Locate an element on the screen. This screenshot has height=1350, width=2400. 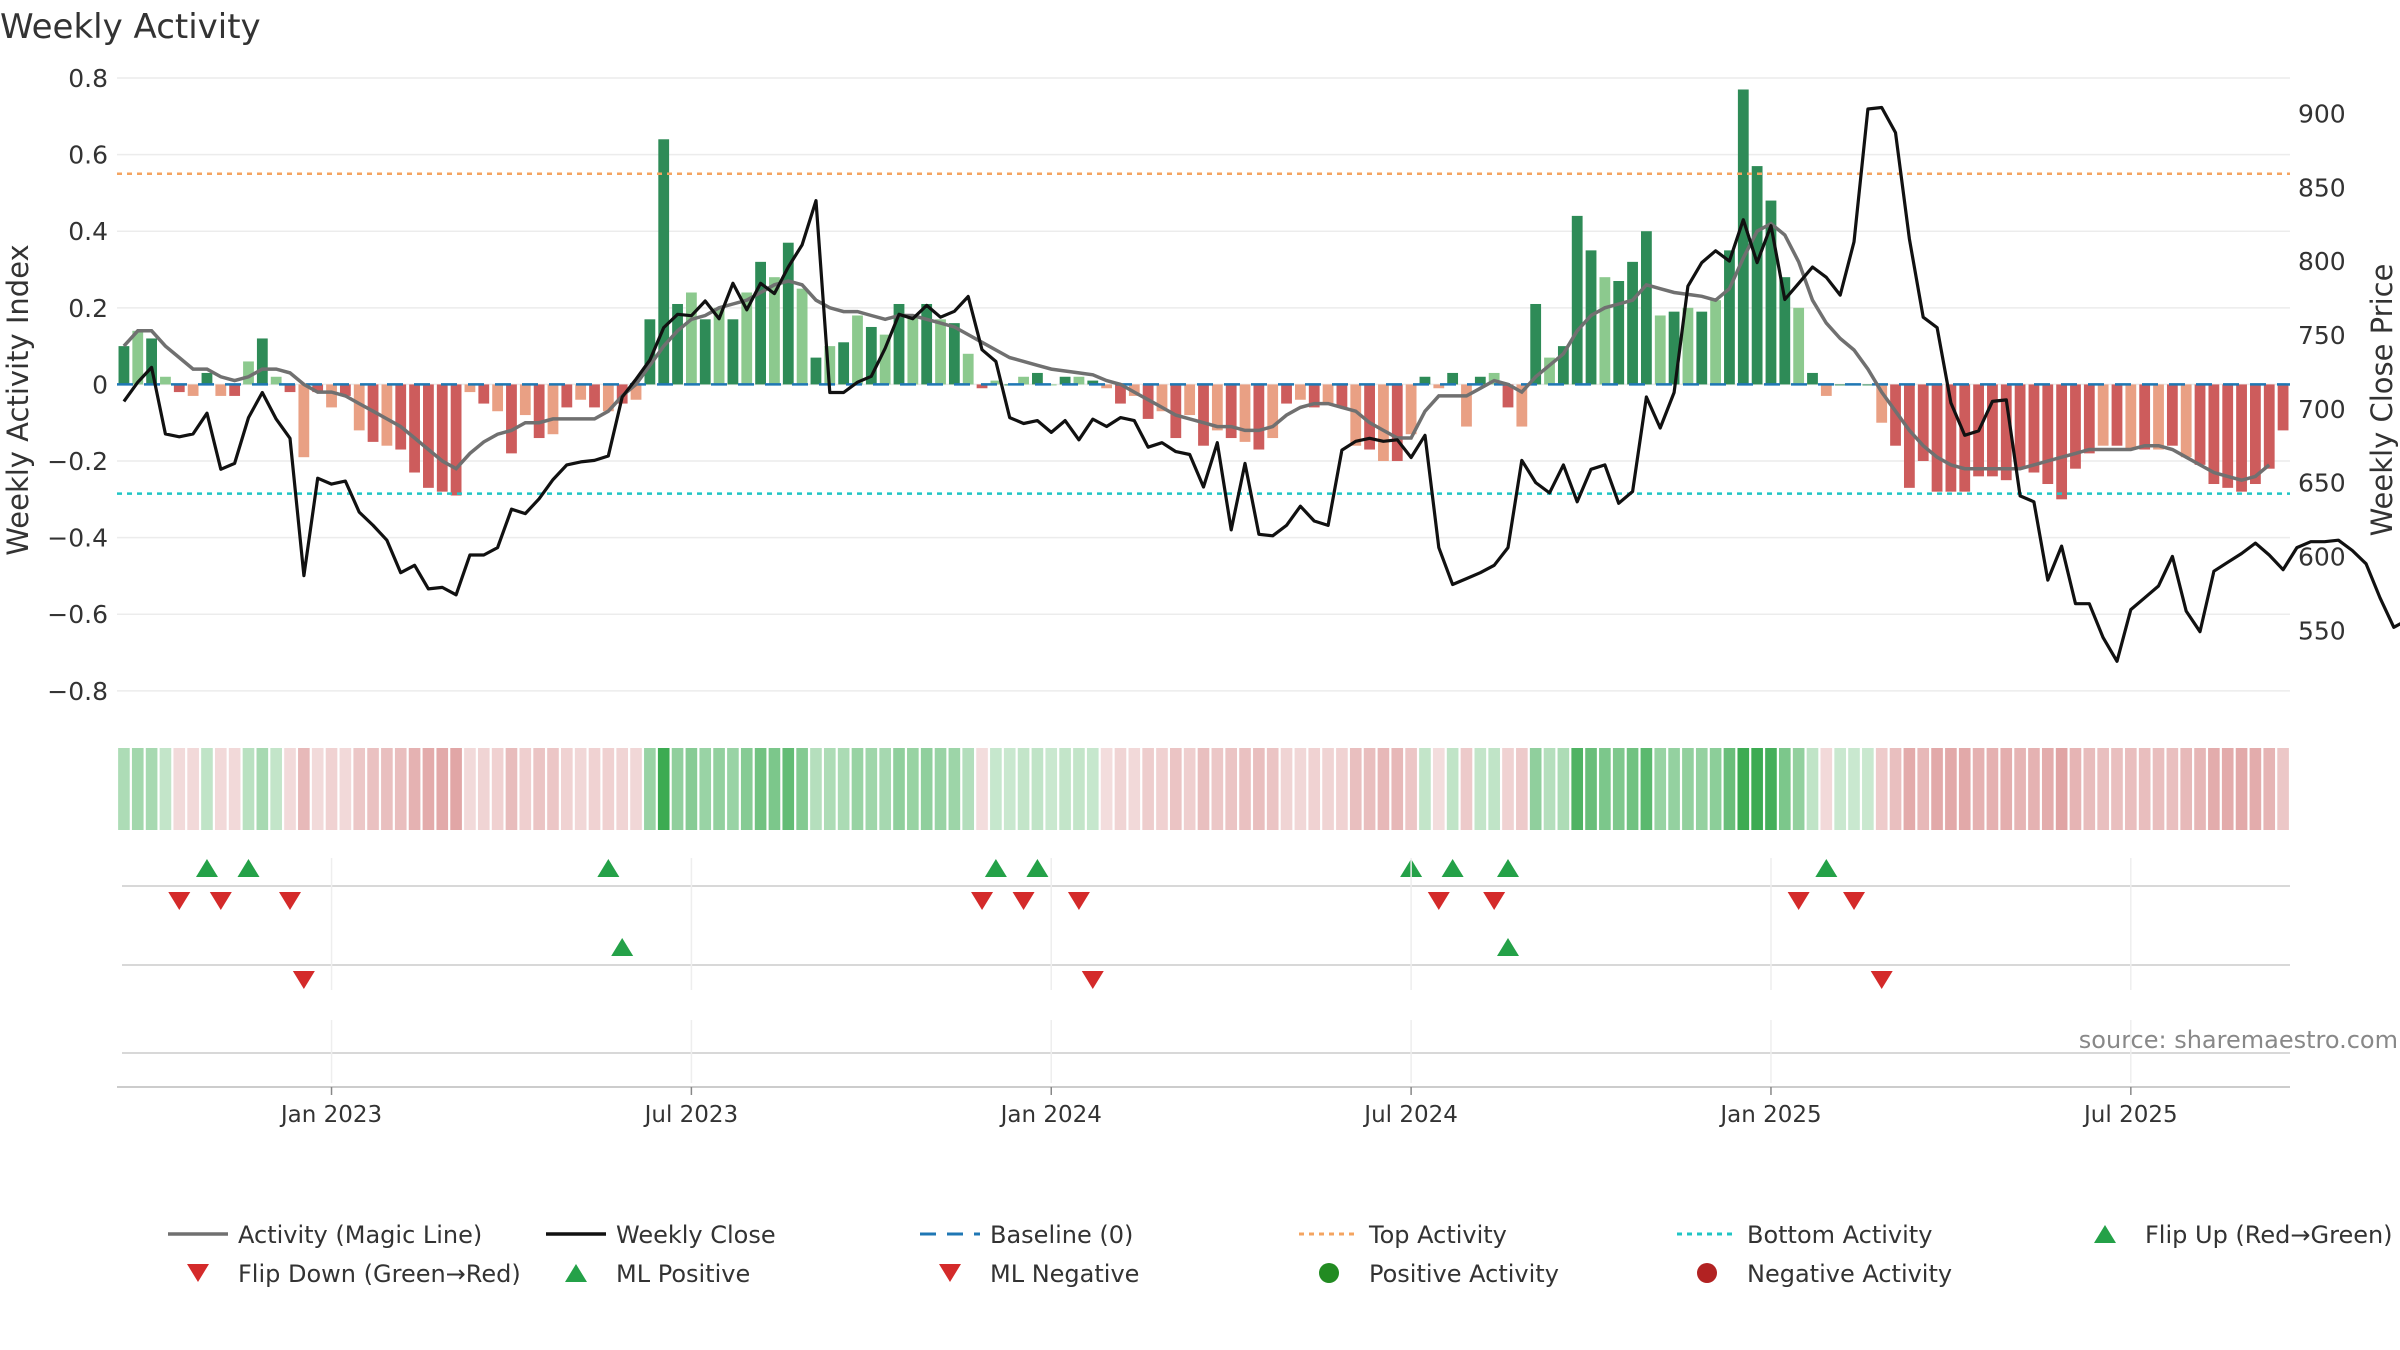
left-y-axis: 0.8 0.6 0.4 0.2 0 −0.2 −0.4 −0.6 −0.8 is located at coordinates (77, 385).